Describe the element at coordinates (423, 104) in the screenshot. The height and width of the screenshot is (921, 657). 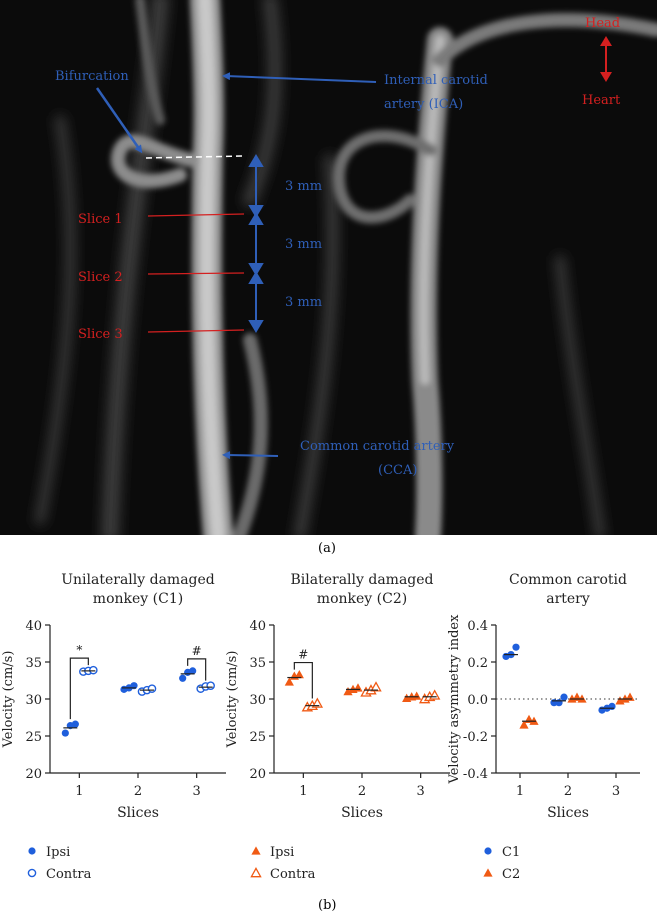
I see `ica-label-line2: artery (ICA)` at that location.